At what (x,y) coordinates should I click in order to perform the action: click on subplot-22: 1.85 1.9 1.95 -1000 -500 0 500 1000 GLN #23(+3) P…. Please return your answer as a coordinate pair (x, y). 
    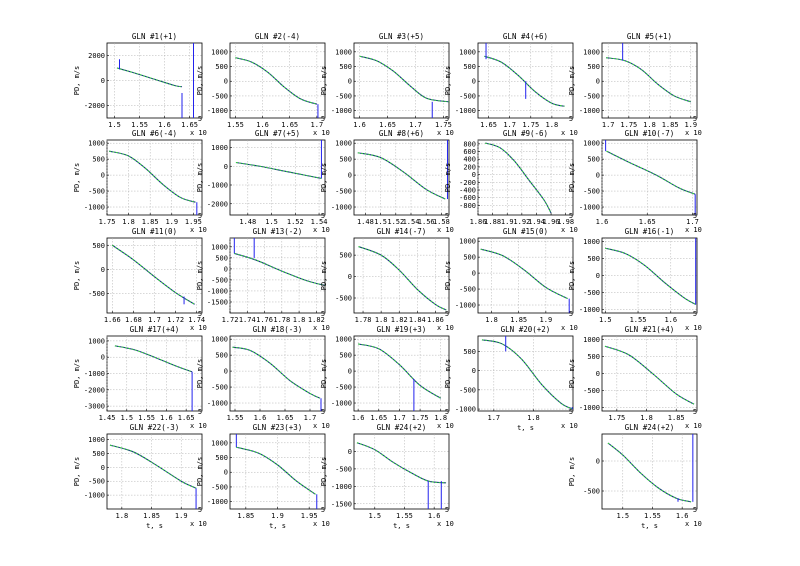
    Looking at the image, I should click on (263, 476).